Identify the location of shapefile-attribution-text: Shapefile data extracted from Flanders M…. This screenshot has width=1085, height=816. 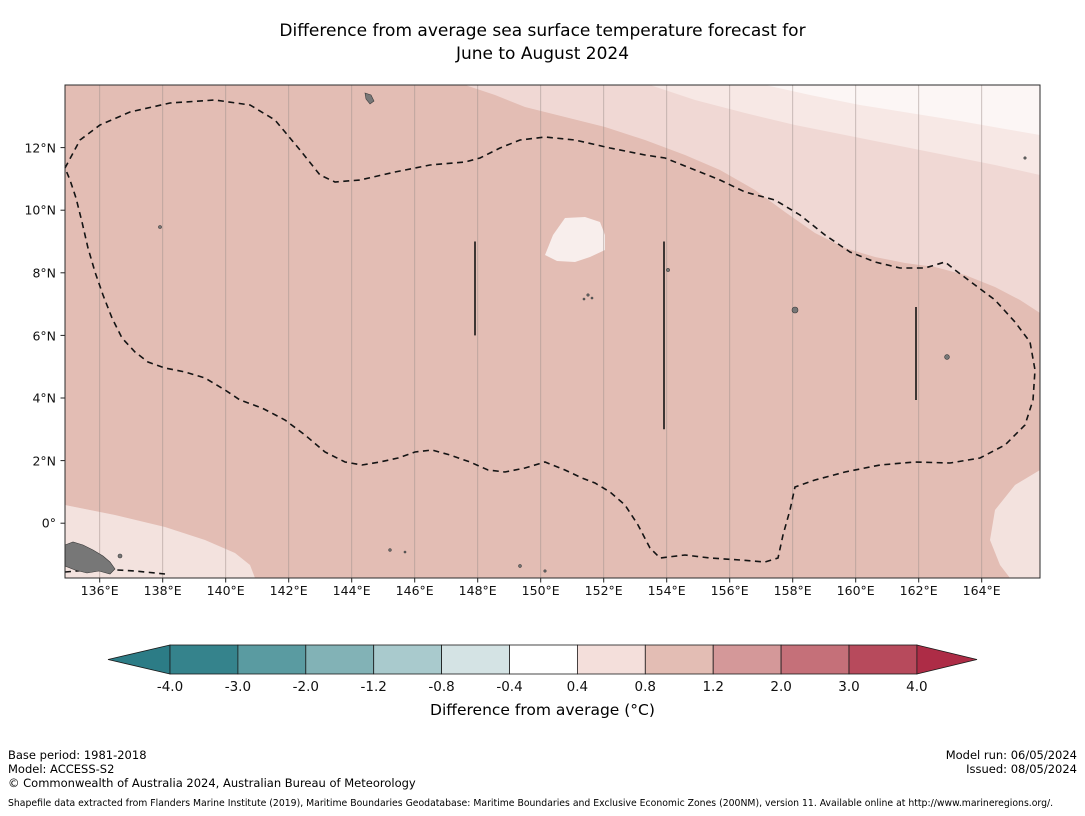
(531, 803).